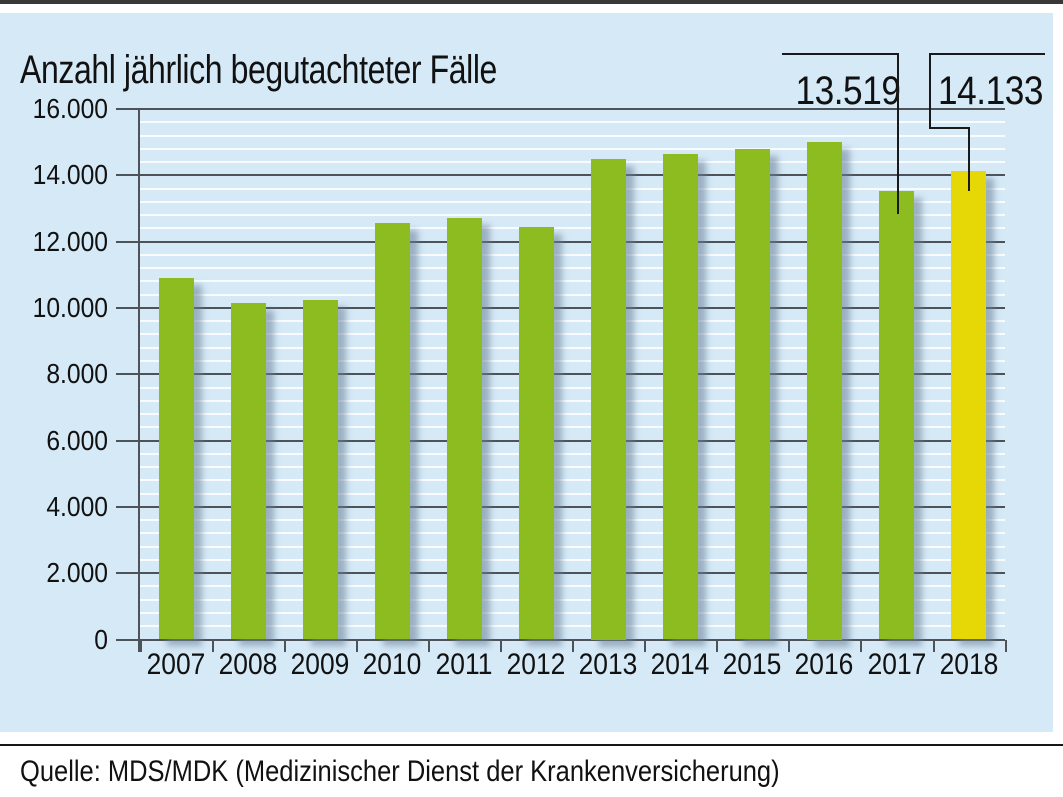 The height and width of the screenshot is (797, 1063). What do you see at coordinates (896, 664) in the screenshot?
I see `x-axis-label-2017: 2017` at bounding box center [896, 664].